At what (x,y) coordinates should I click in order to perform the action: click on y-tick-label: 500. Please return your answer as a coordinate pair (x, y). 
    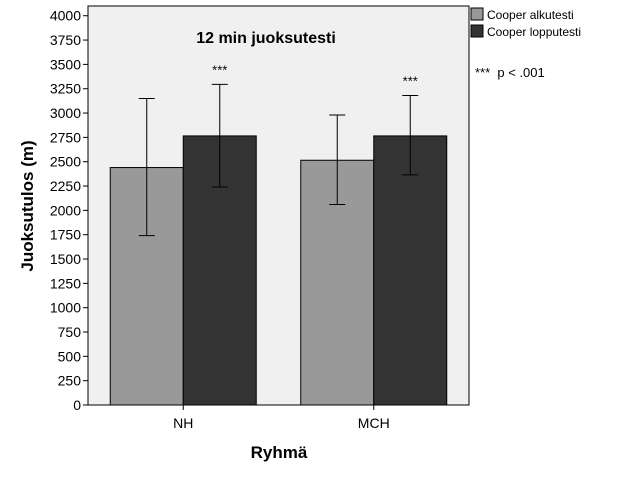
    Looking at the image, I should click on (70, 356).